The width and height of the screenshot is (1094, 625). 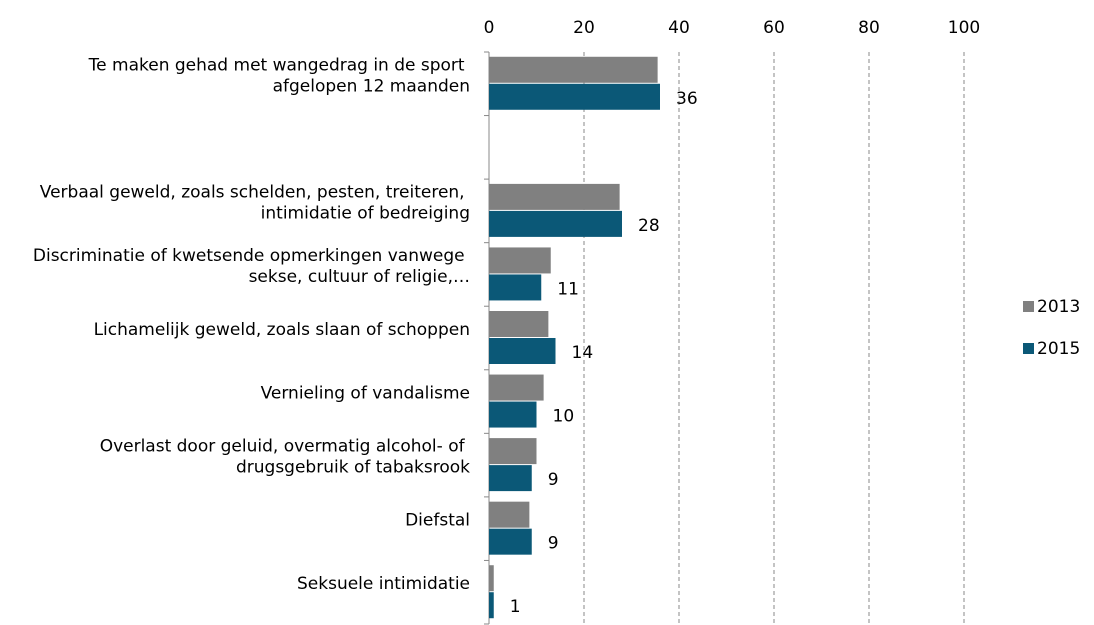 What do you see at coordinates (515, 607) in the screenshot?
I see `data-label: 1` at bounding box center [515, 607].